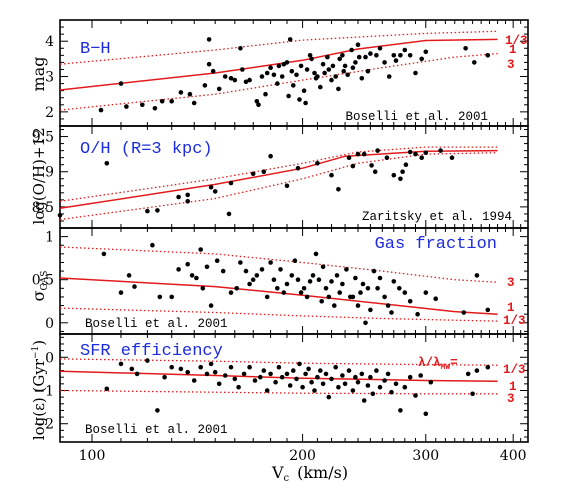 Image resolution: width=581 pixels, height=491 pixels. What do you see at coordinates (49, 238) in the screenshot?
I see `y-tick-label-gas-2: 1` at bounding box center [49, 238].